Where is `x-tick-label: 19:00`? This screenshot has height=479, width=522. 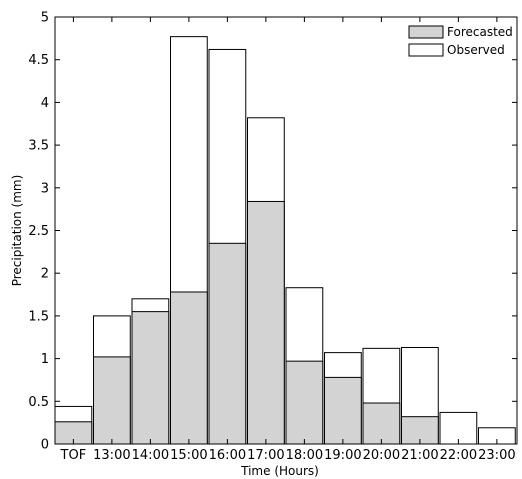 x-tick-label: 19:00 is located at coordinates (342, 455).